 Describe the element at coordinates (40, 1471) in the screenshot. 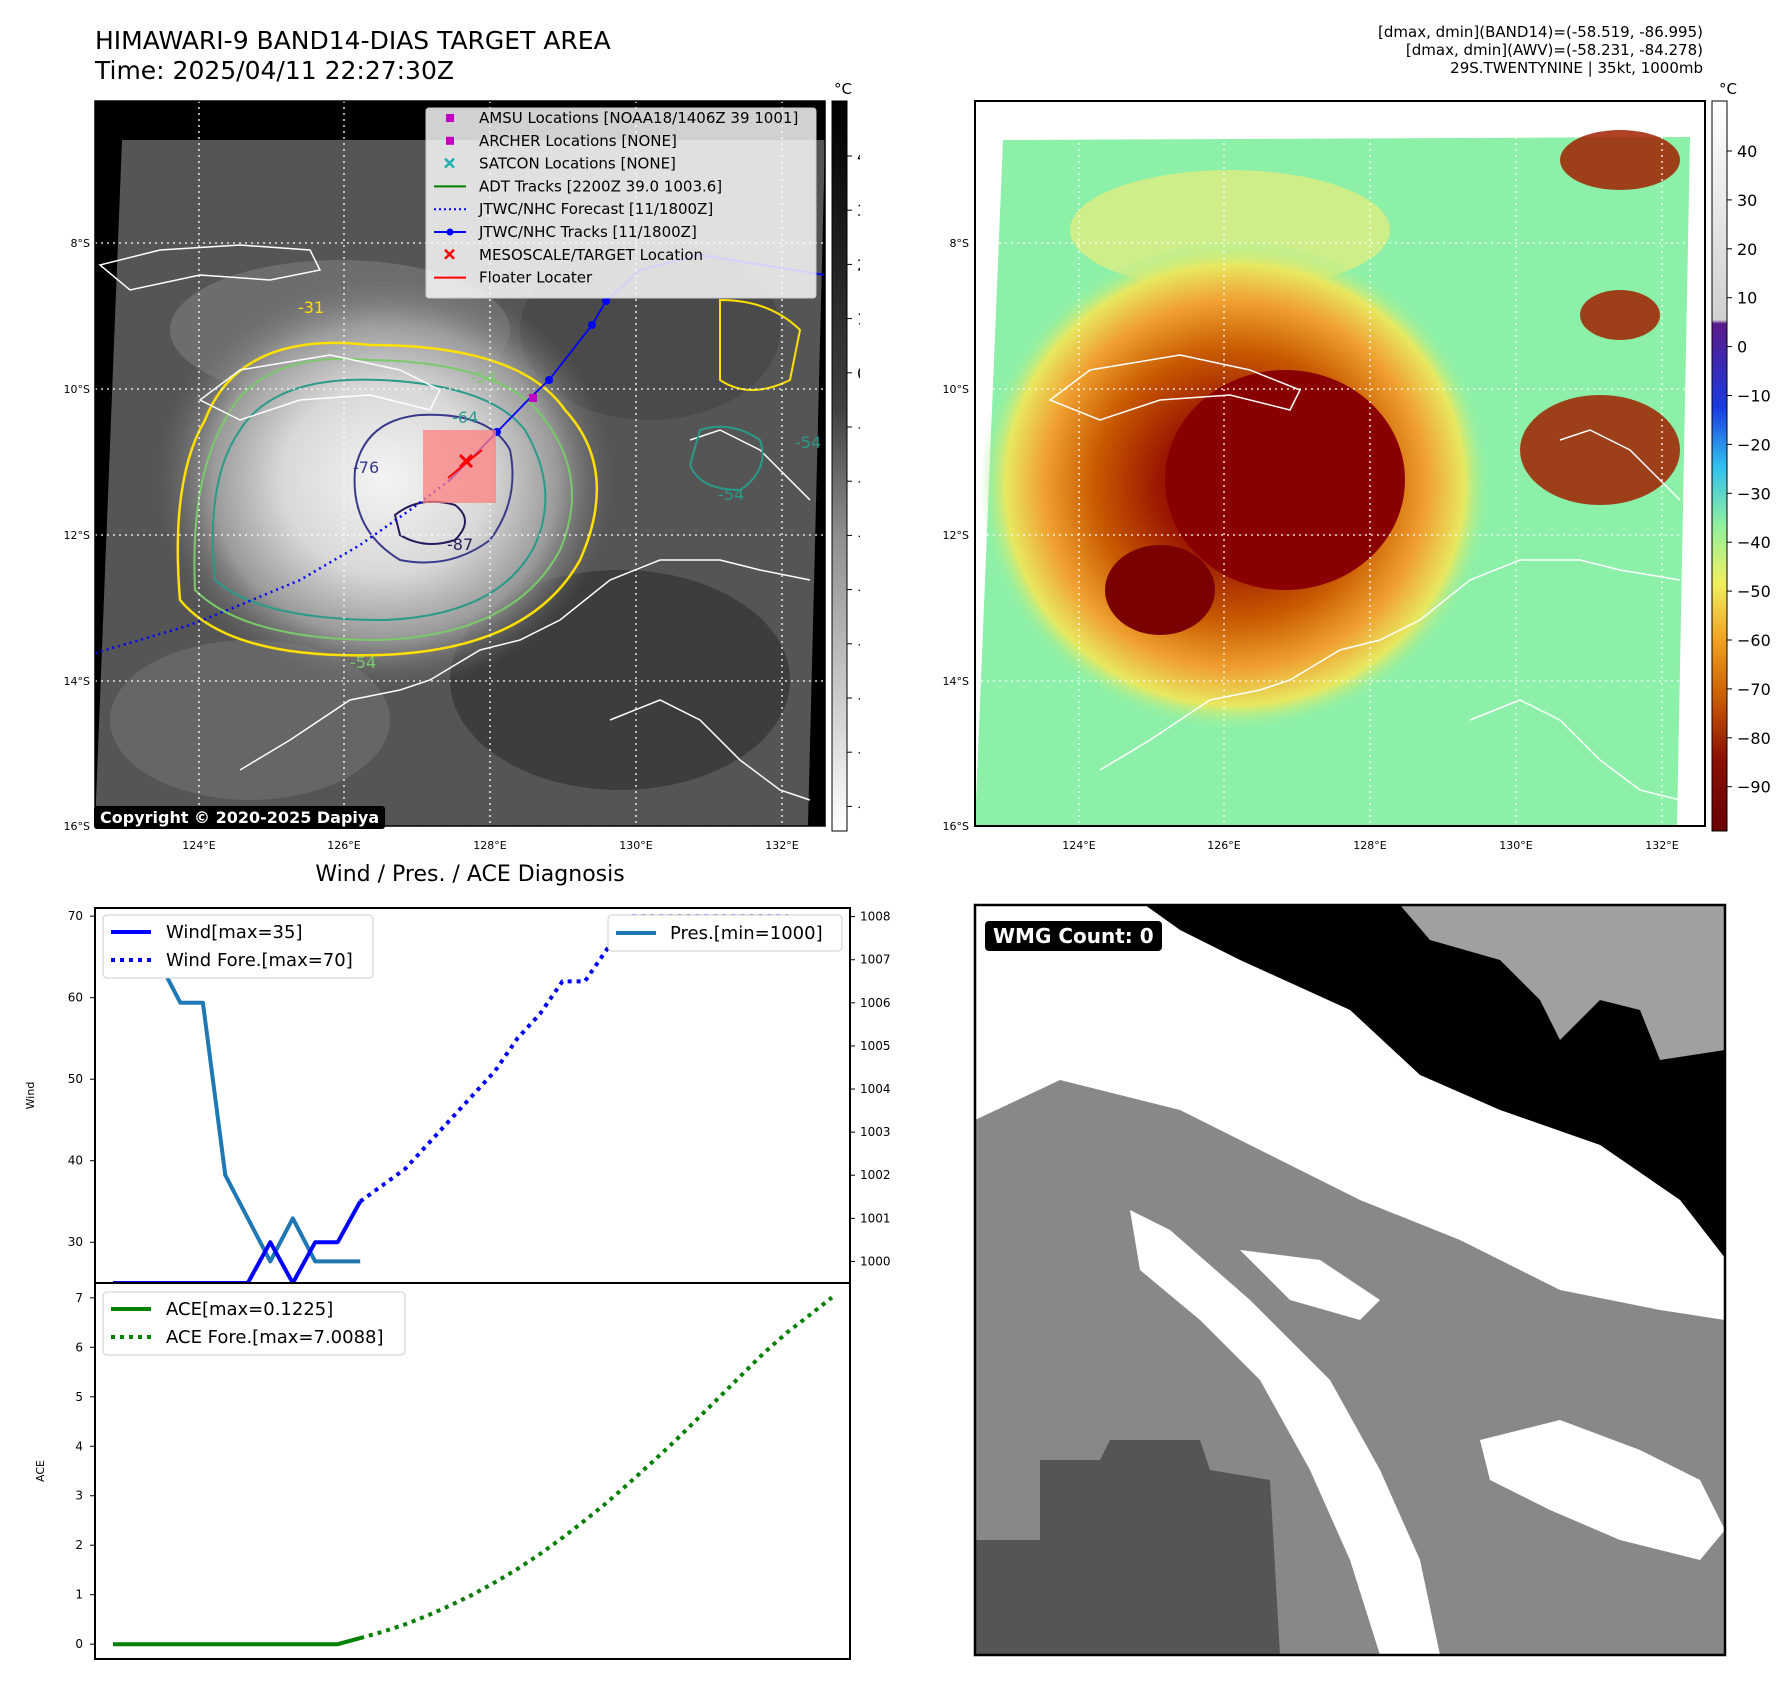

I see `ace-axis-label: ACE` at that location.